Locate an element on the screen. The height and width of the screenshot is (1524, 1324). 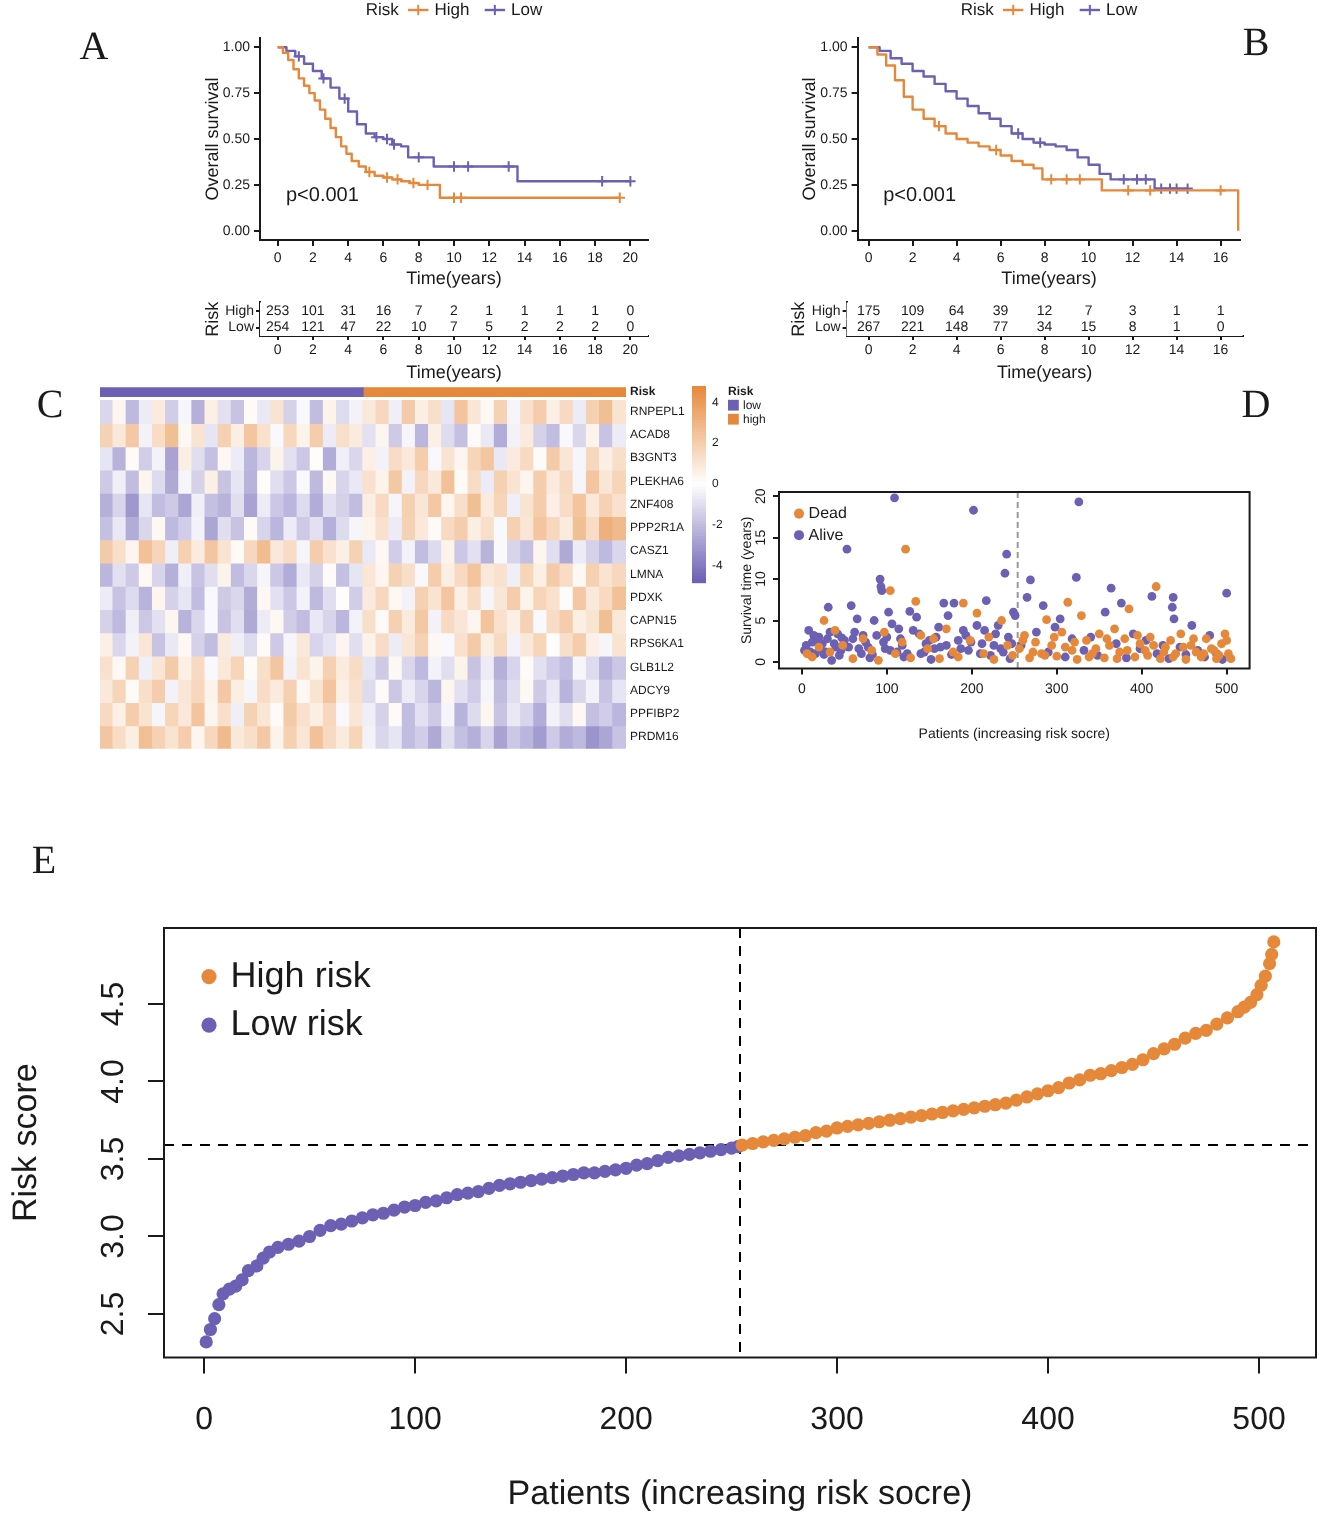
y-tick-label: 2.5 is located at coordinates (113, 1314).